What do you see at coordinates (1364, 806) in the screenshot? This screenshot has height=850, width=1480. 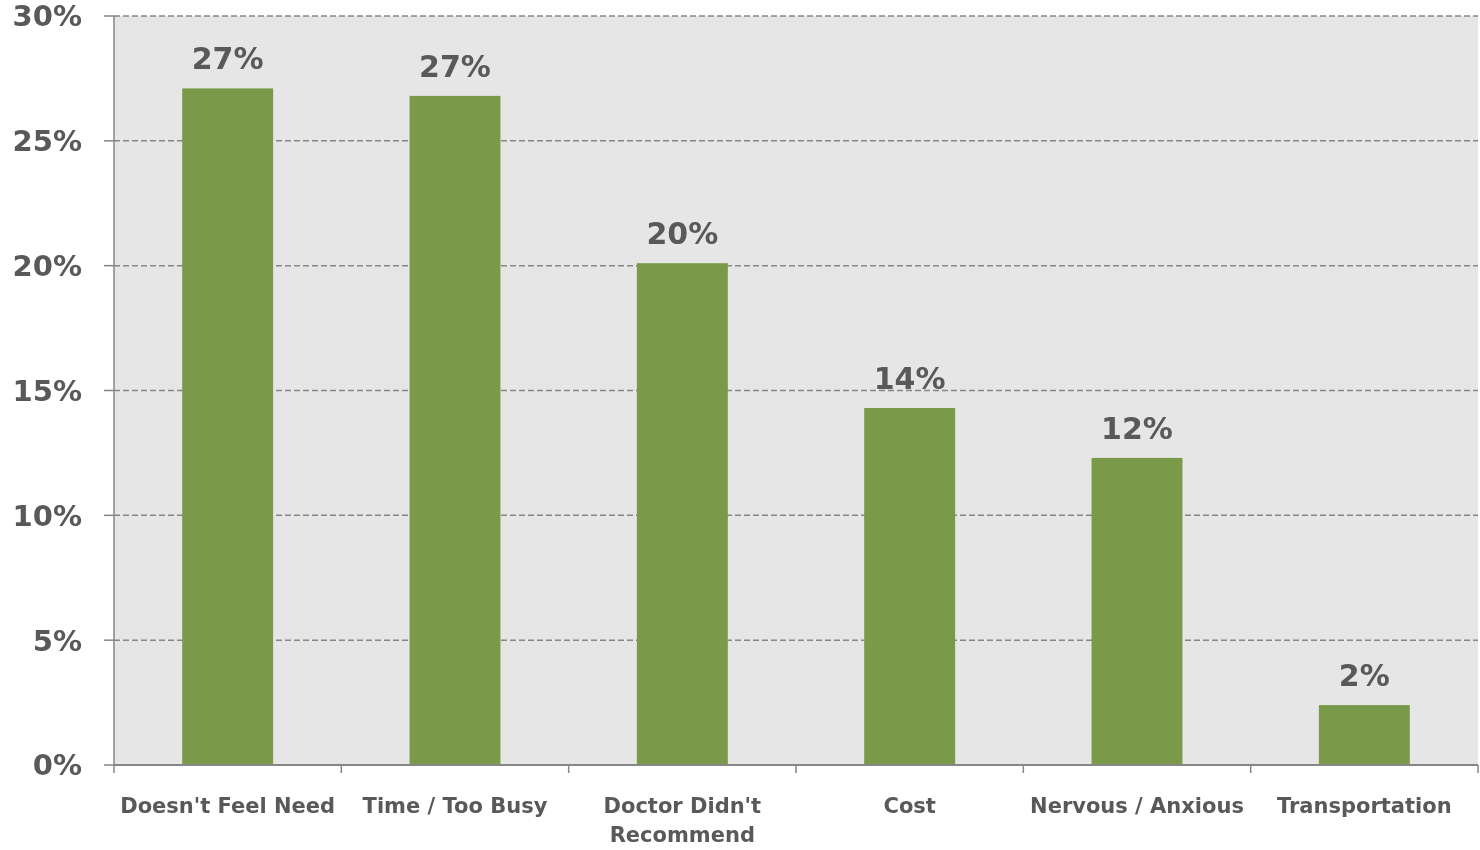 I see `x-tick-label: Transportation` at bounding box center [1364, 806].